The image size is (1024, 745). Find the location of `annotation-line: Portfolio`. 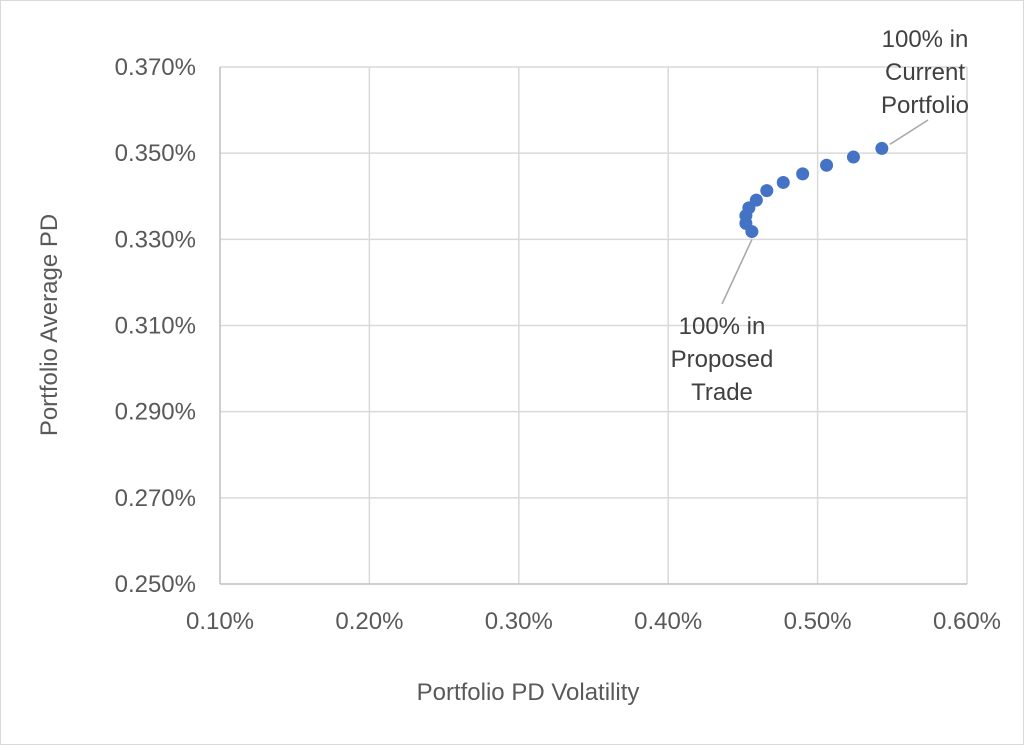

annotation-line: Portfolio is located at coordinates (925, 105).